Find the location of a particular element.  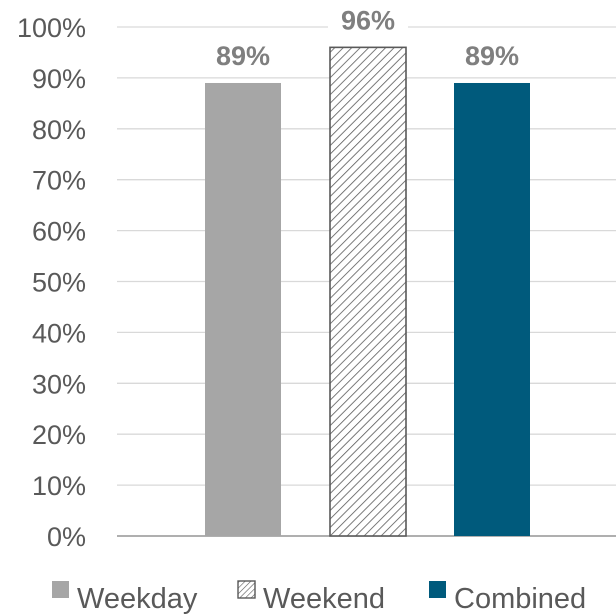

bar-combined is located at coordinates (492, 309).